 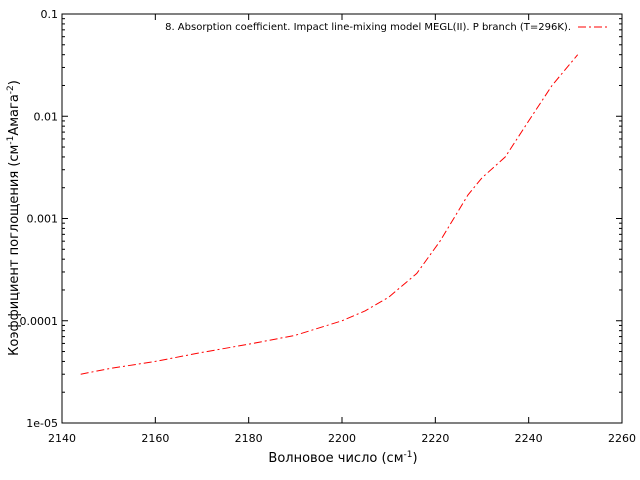 What do you see at coordinates (622, 438) in the screenshot?
I see `x-tick-label: 2260` at bounding box center [622, 438].